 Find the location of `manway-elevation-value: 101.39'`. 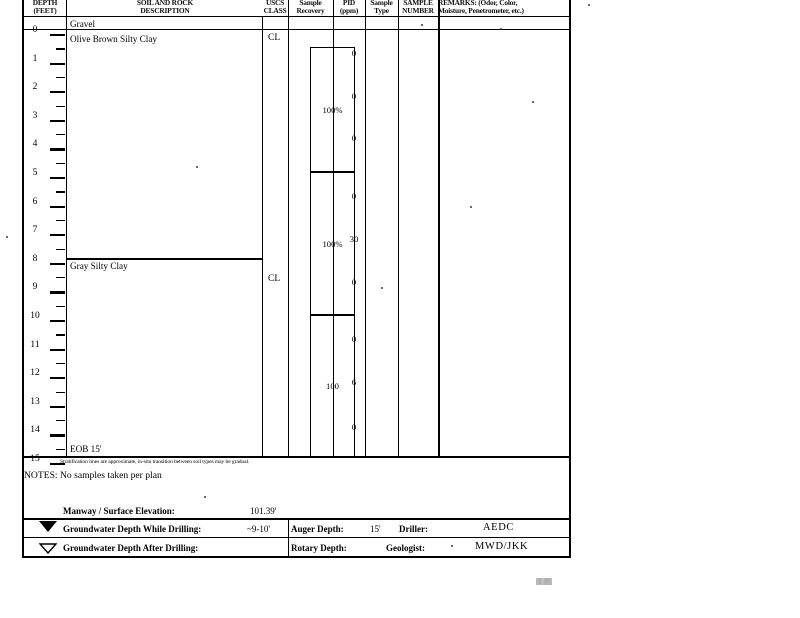

manway-elevation-value: 101.39' is located at coordinates (263, 511).